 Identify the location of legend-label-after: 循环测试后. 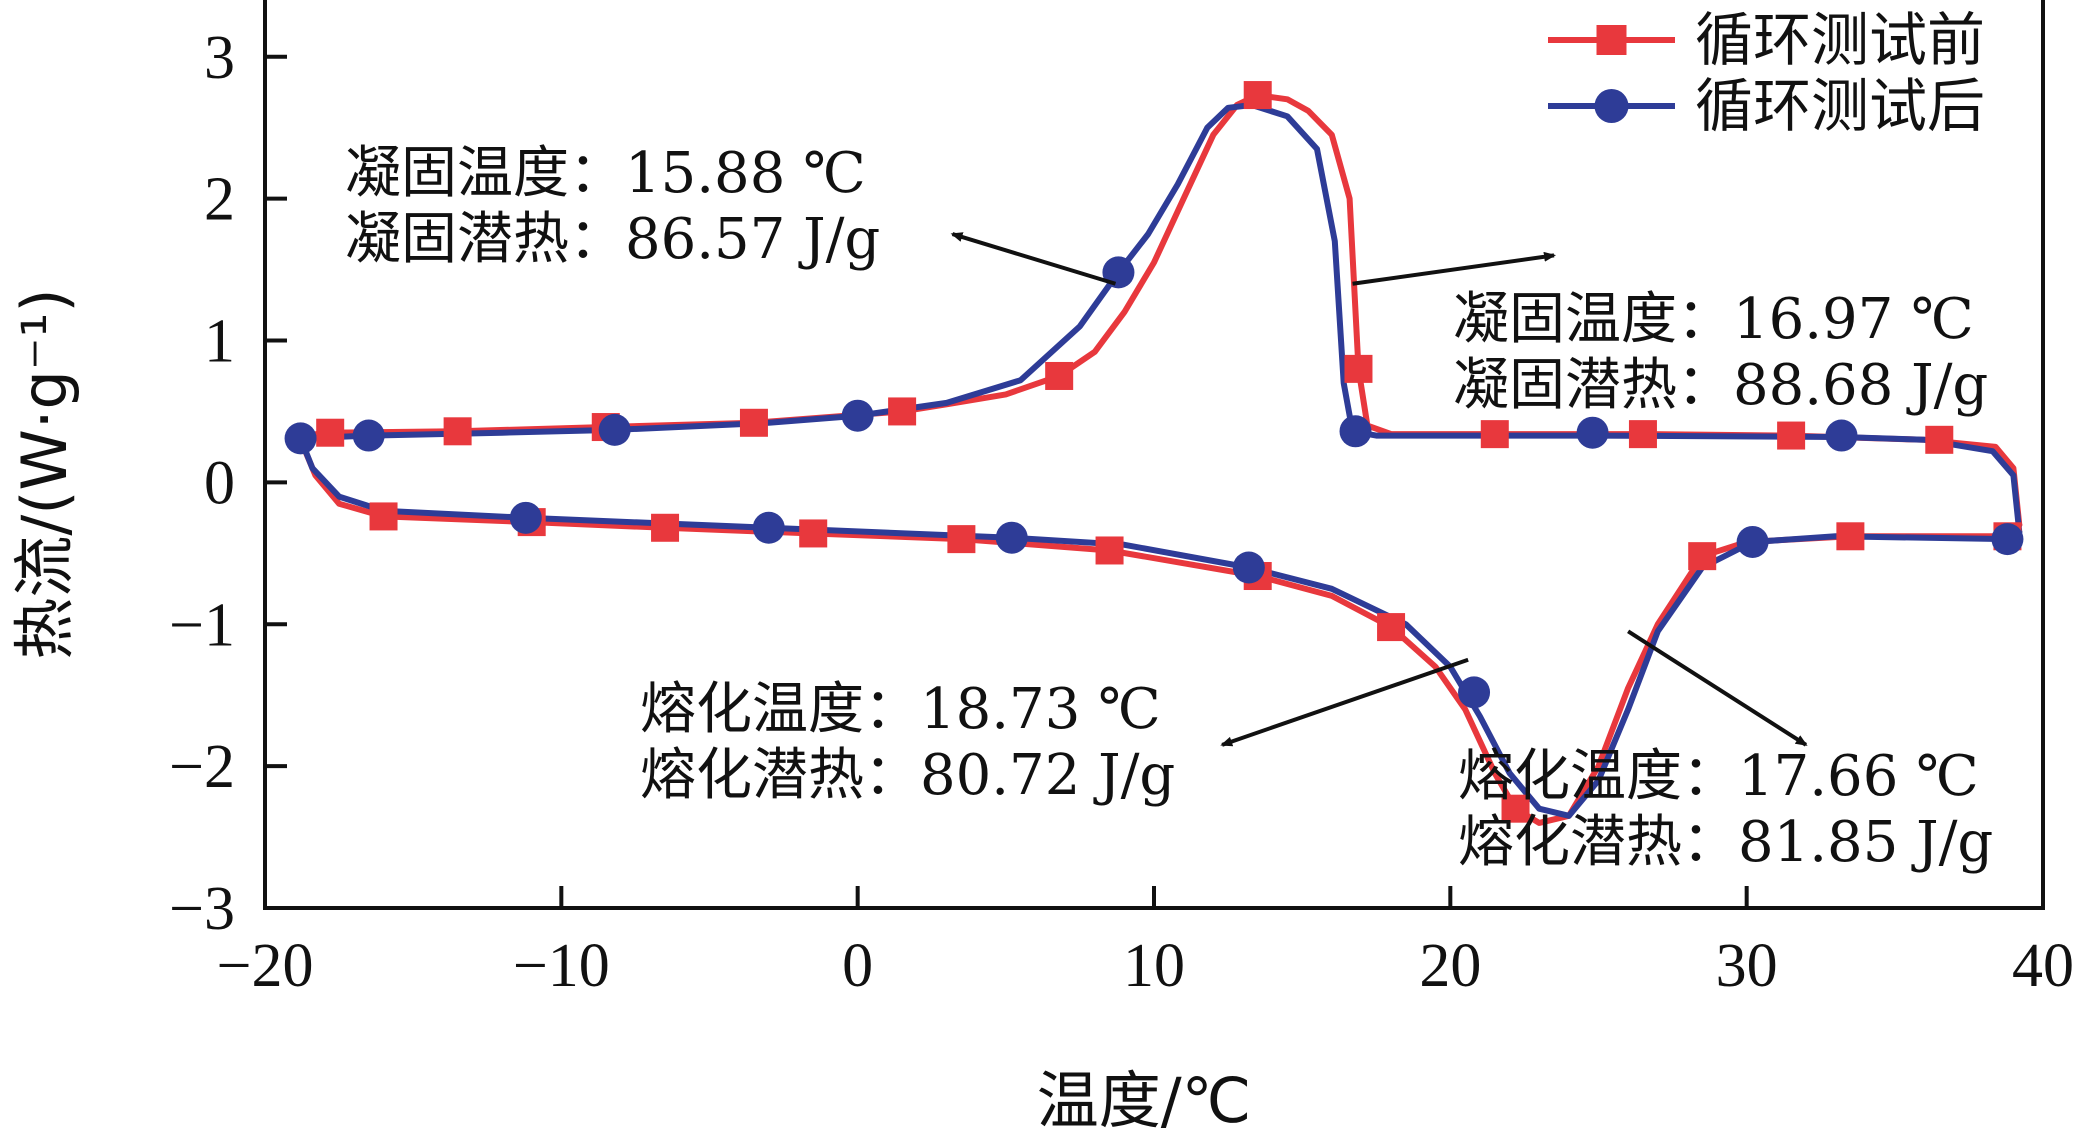
(1840, 106).